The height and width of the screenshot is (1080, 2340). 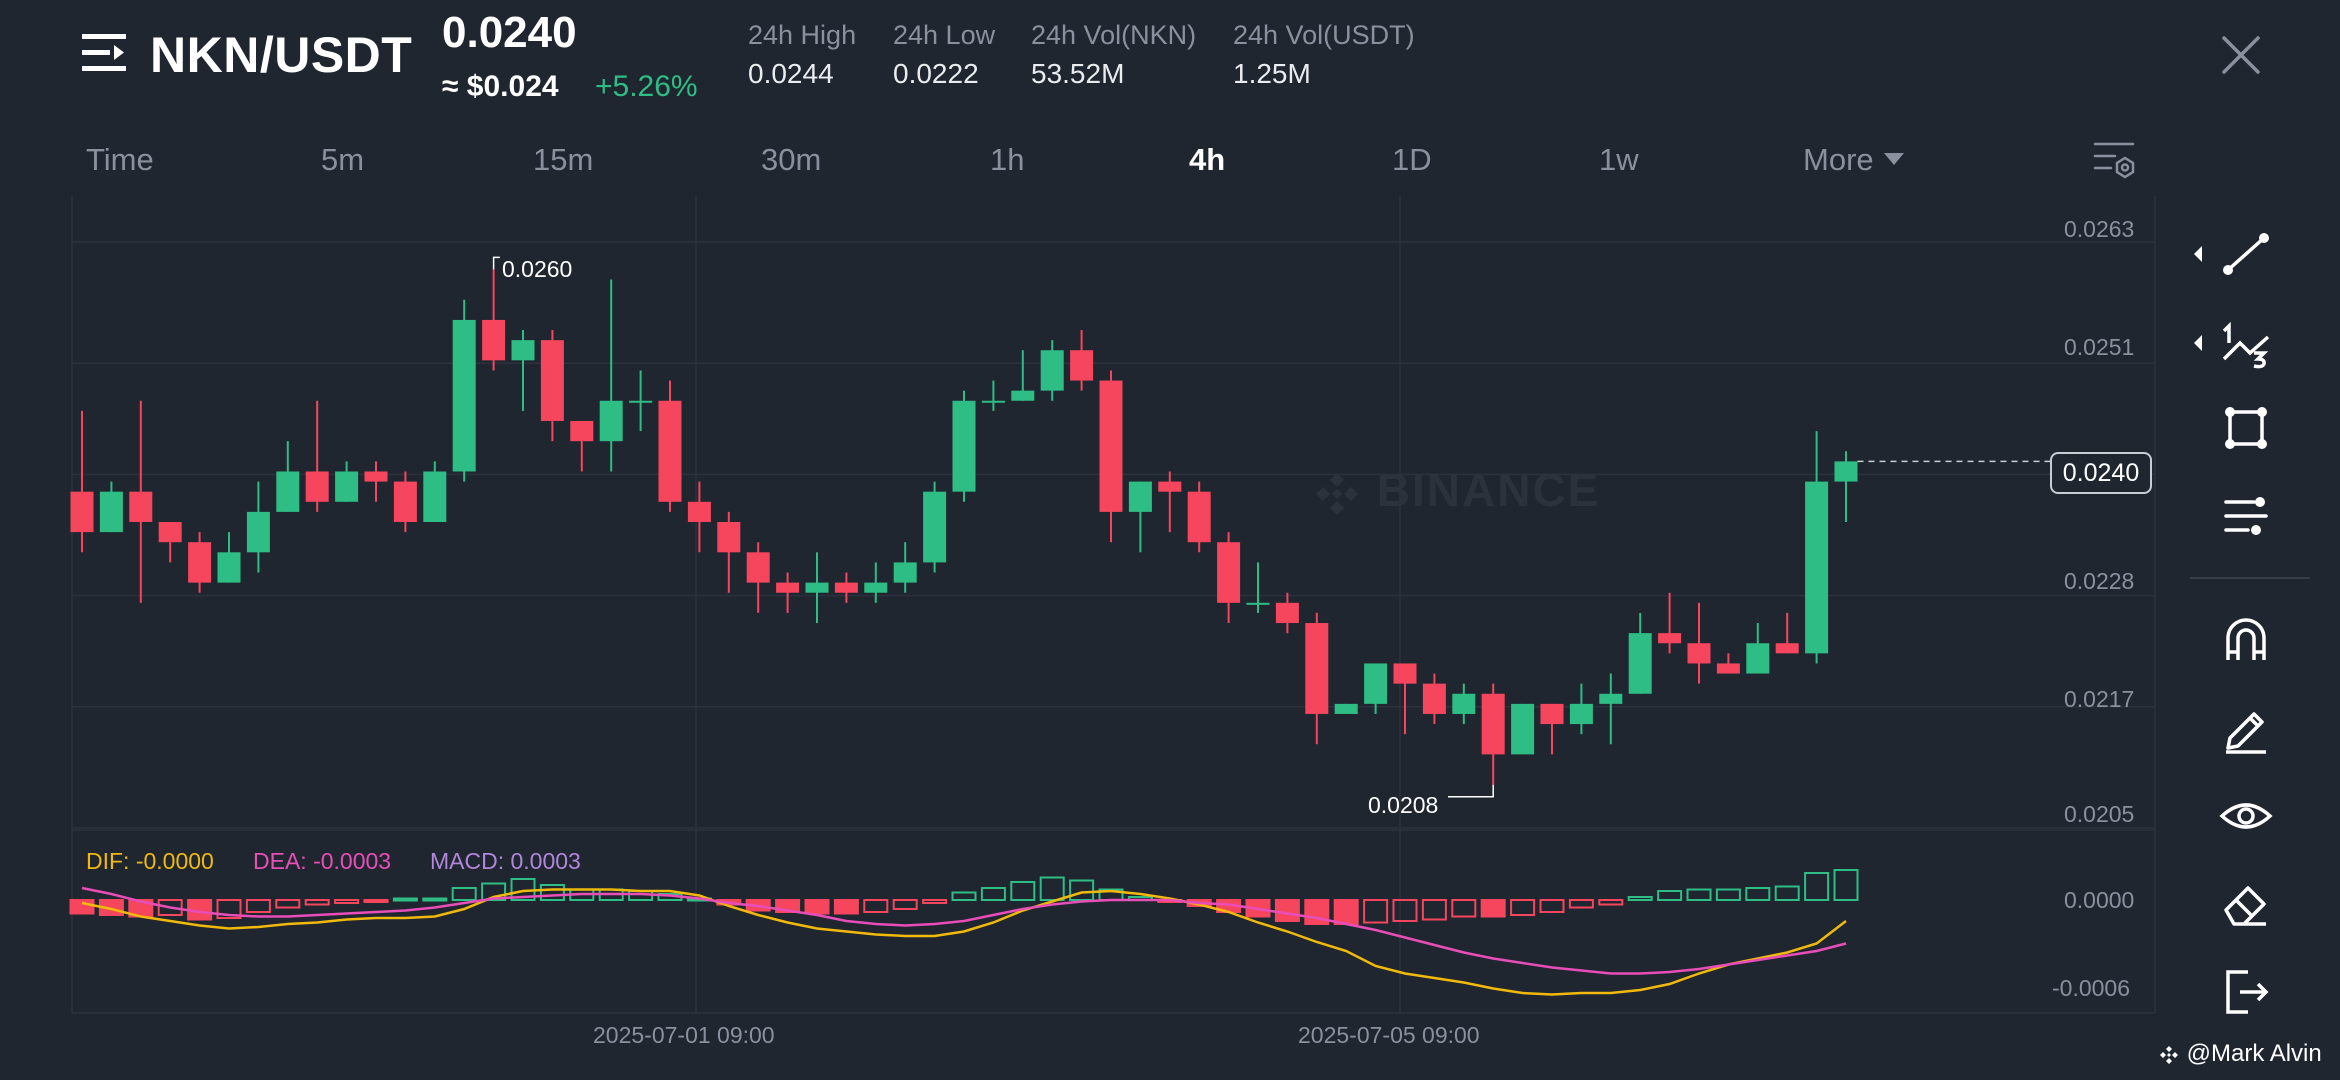 What do you see at coordinates (1412, 159) in the screenshot?
I see `tab-1d: 1D` at bounding box center [1412, 159].